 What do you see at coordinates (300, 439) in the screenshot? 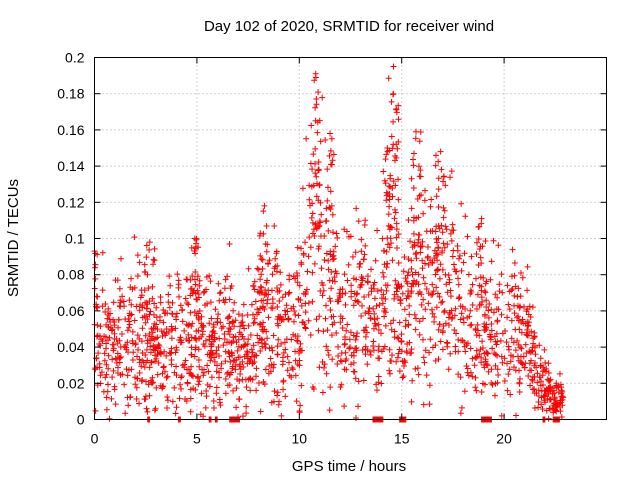
I see `x-tick-label: 10` at bounding box center [300, 439].